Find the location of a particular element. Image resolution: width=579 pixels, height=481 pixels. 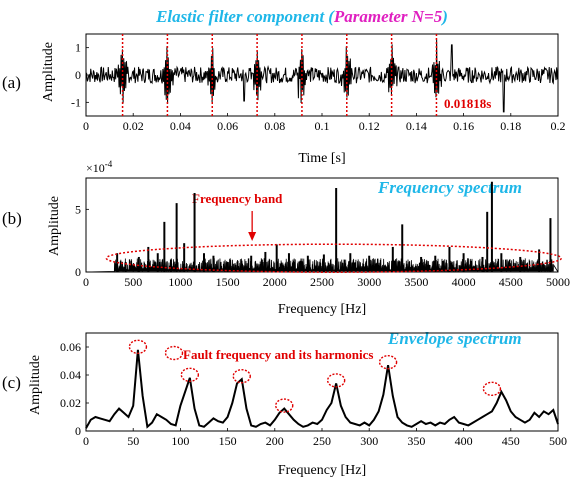

c-xtick-label: 500 is located at coordinates (558, 441).